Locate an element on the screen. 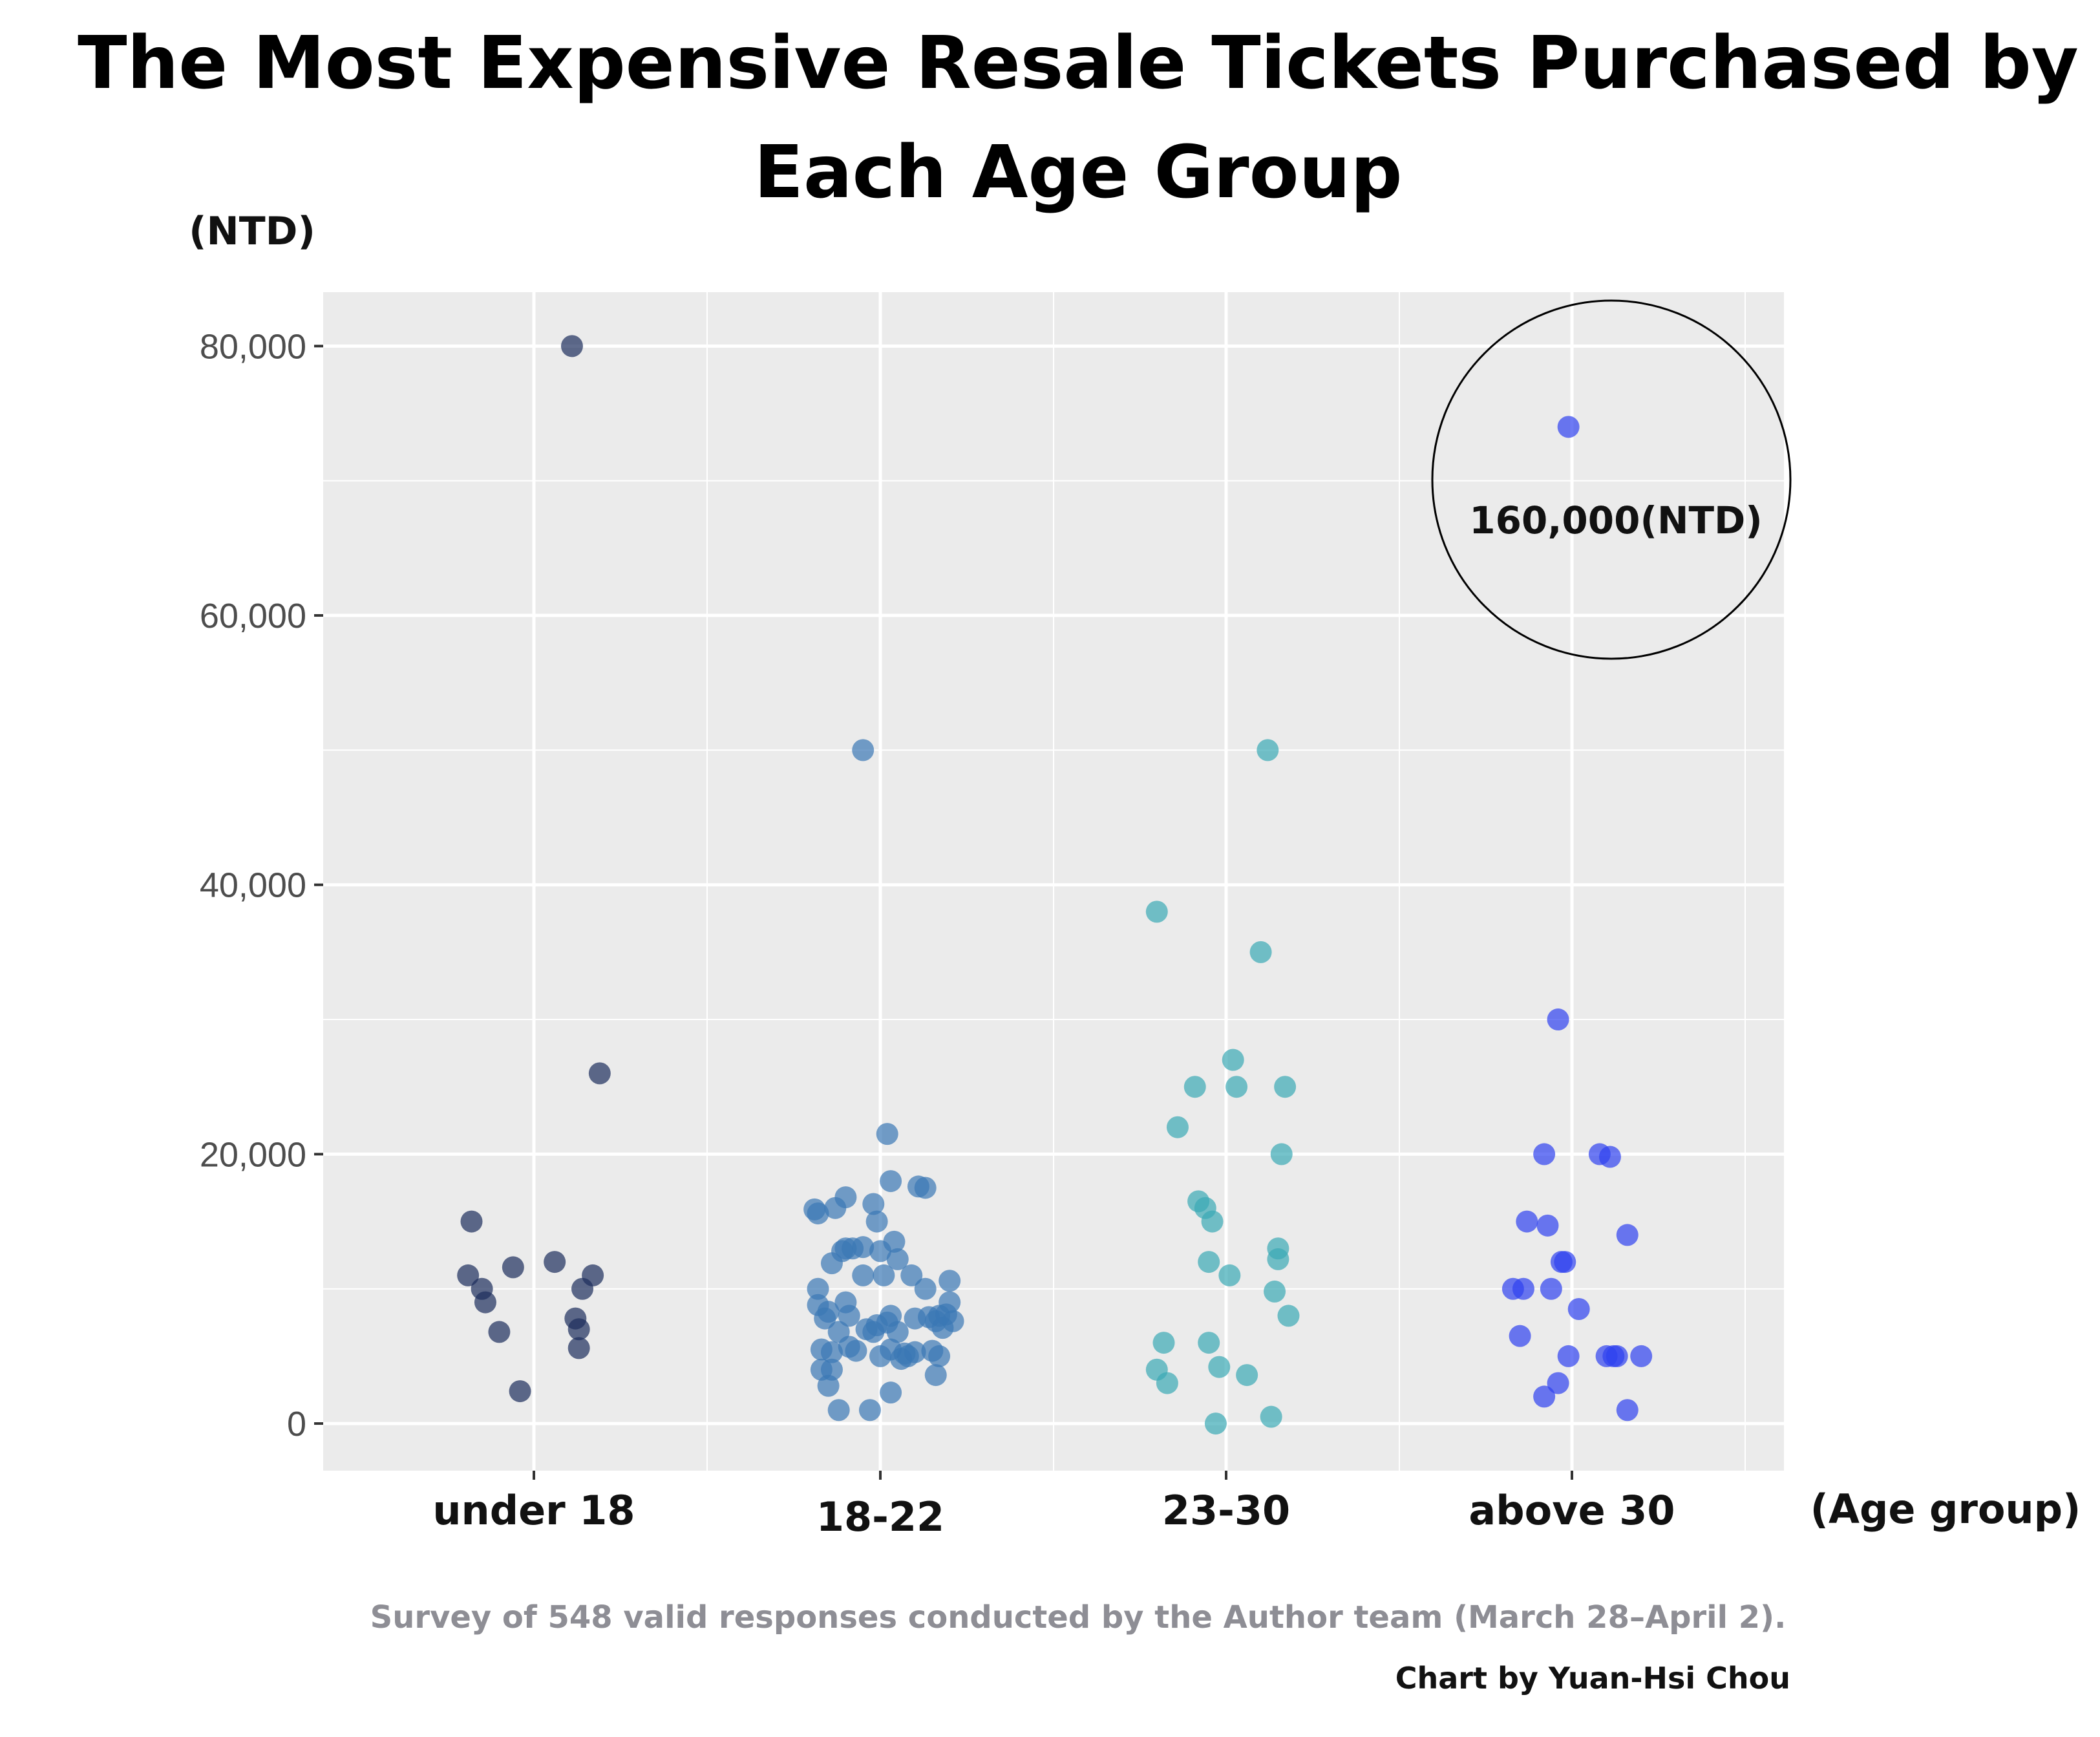  x-category-label: under 18 is located at coordinates (534, 1510).